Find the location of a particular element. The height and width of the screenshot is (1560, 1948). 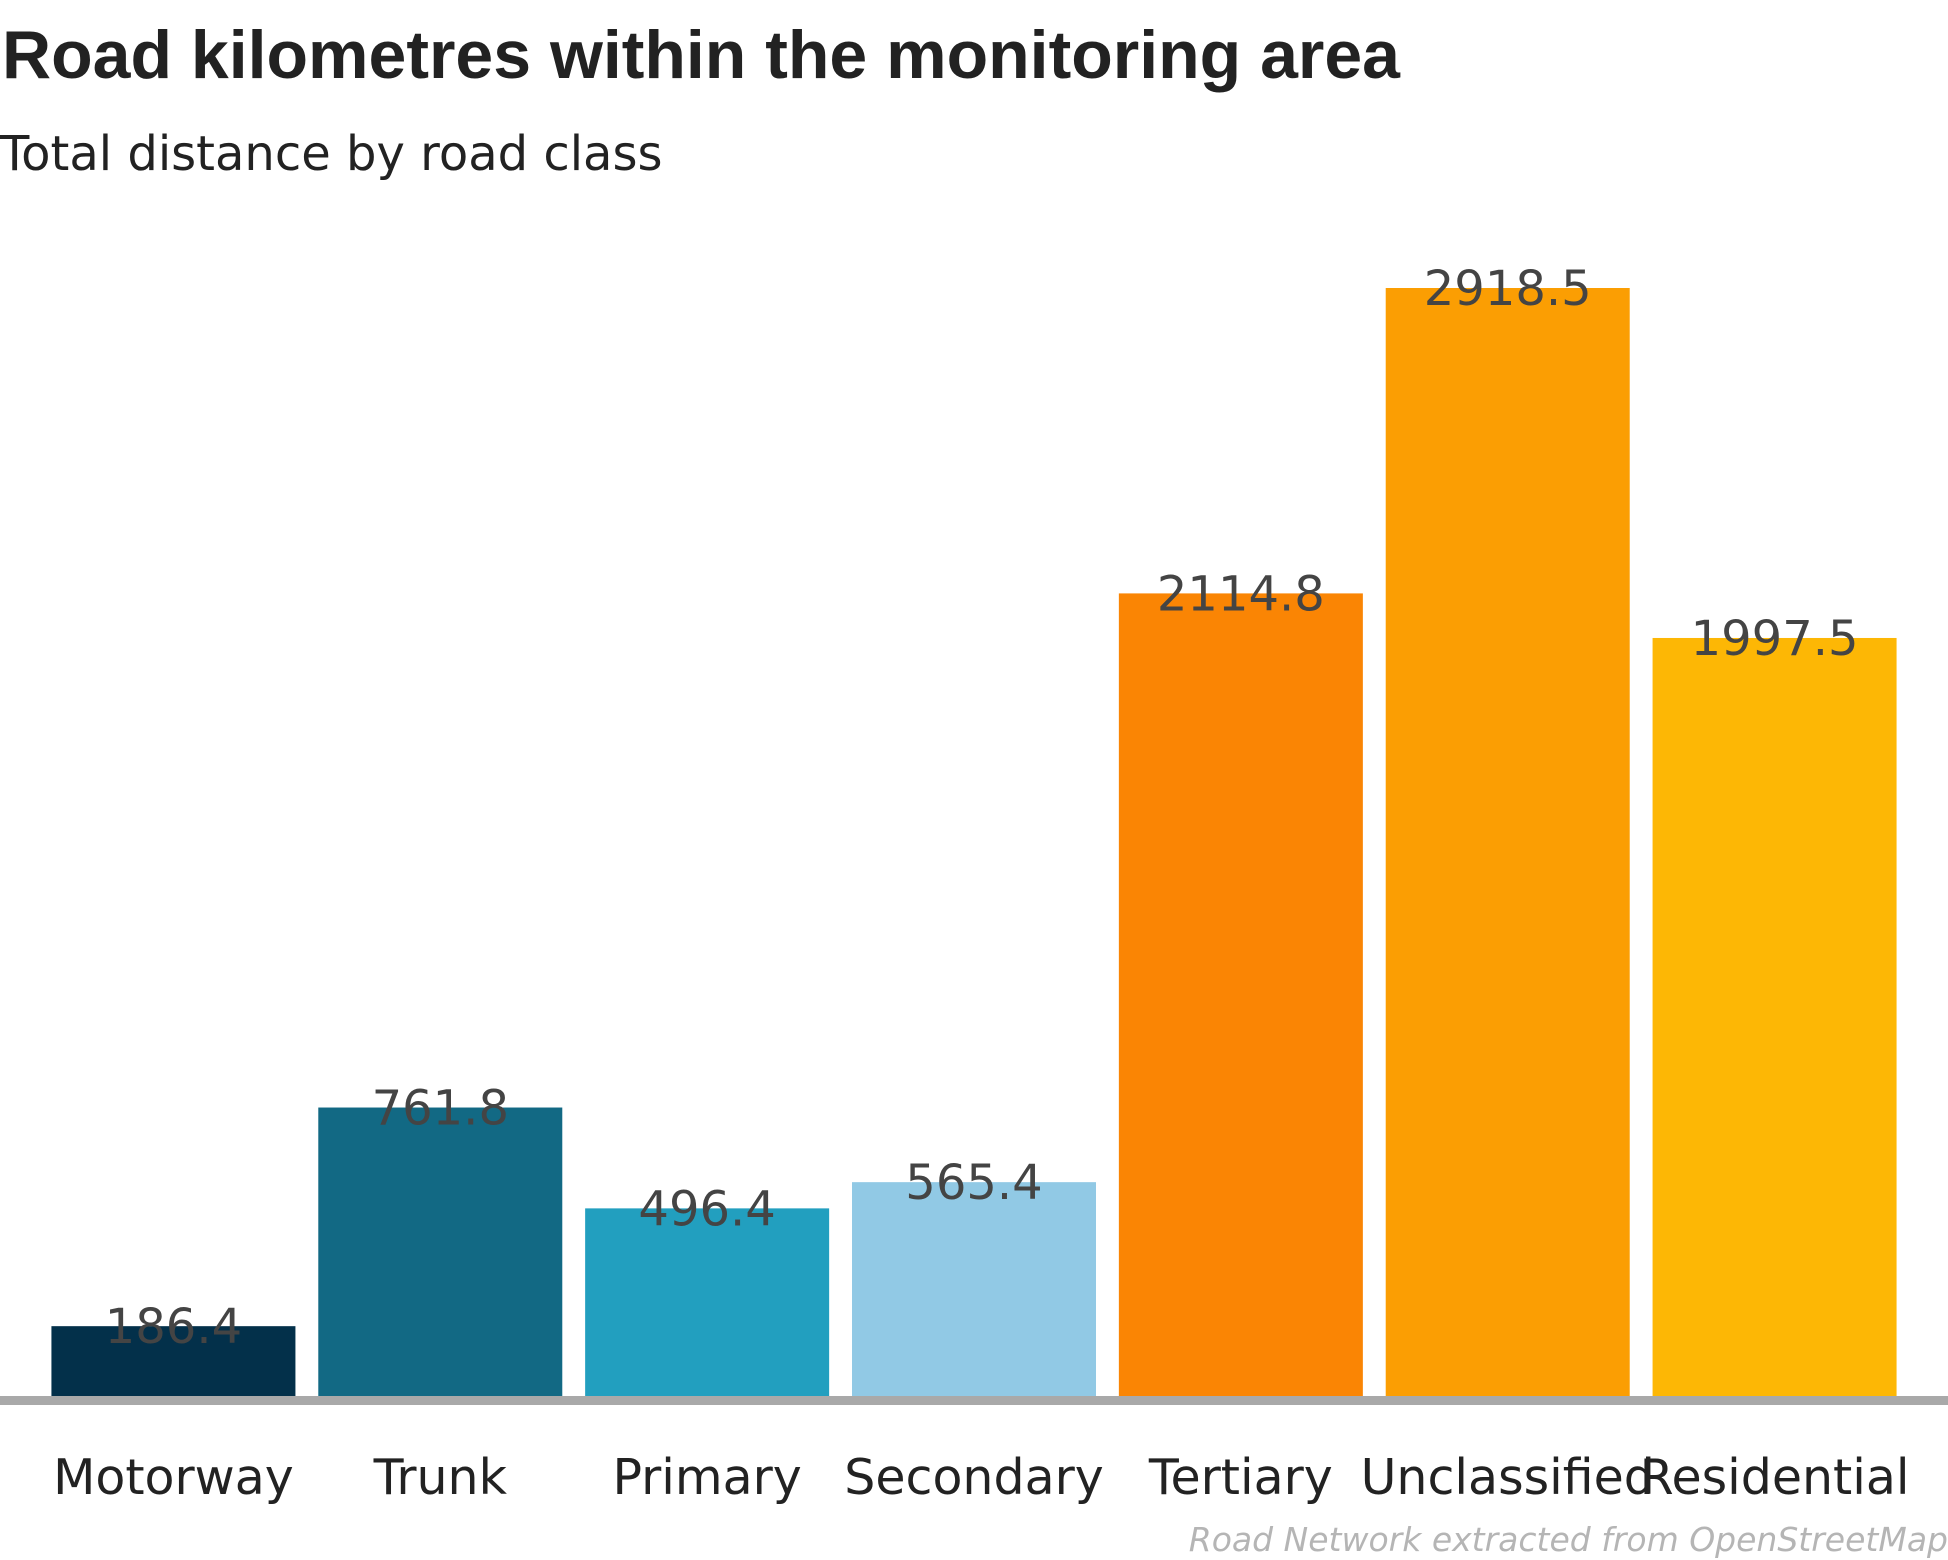

value-label-secondary: 565.4 is located at coordinates (973, 1183).